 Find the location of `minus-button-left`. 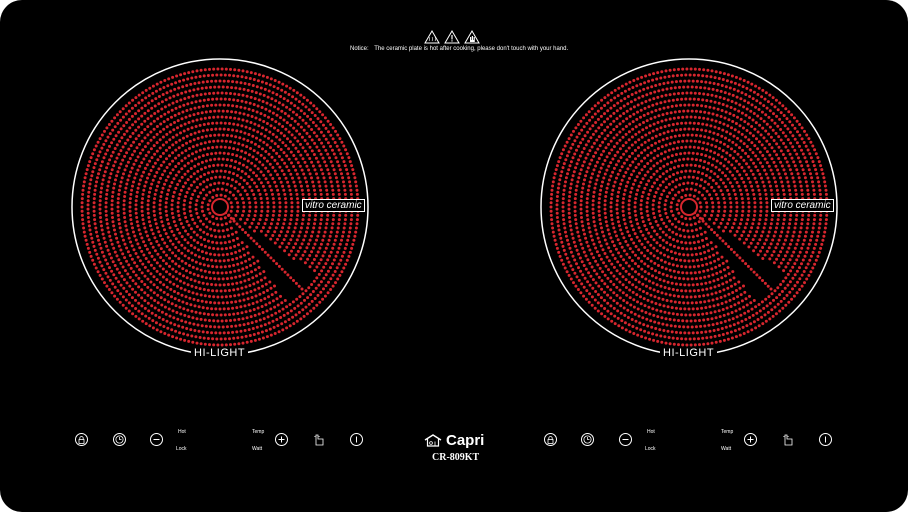

minus-button-left is located at coordinates (156, 439).